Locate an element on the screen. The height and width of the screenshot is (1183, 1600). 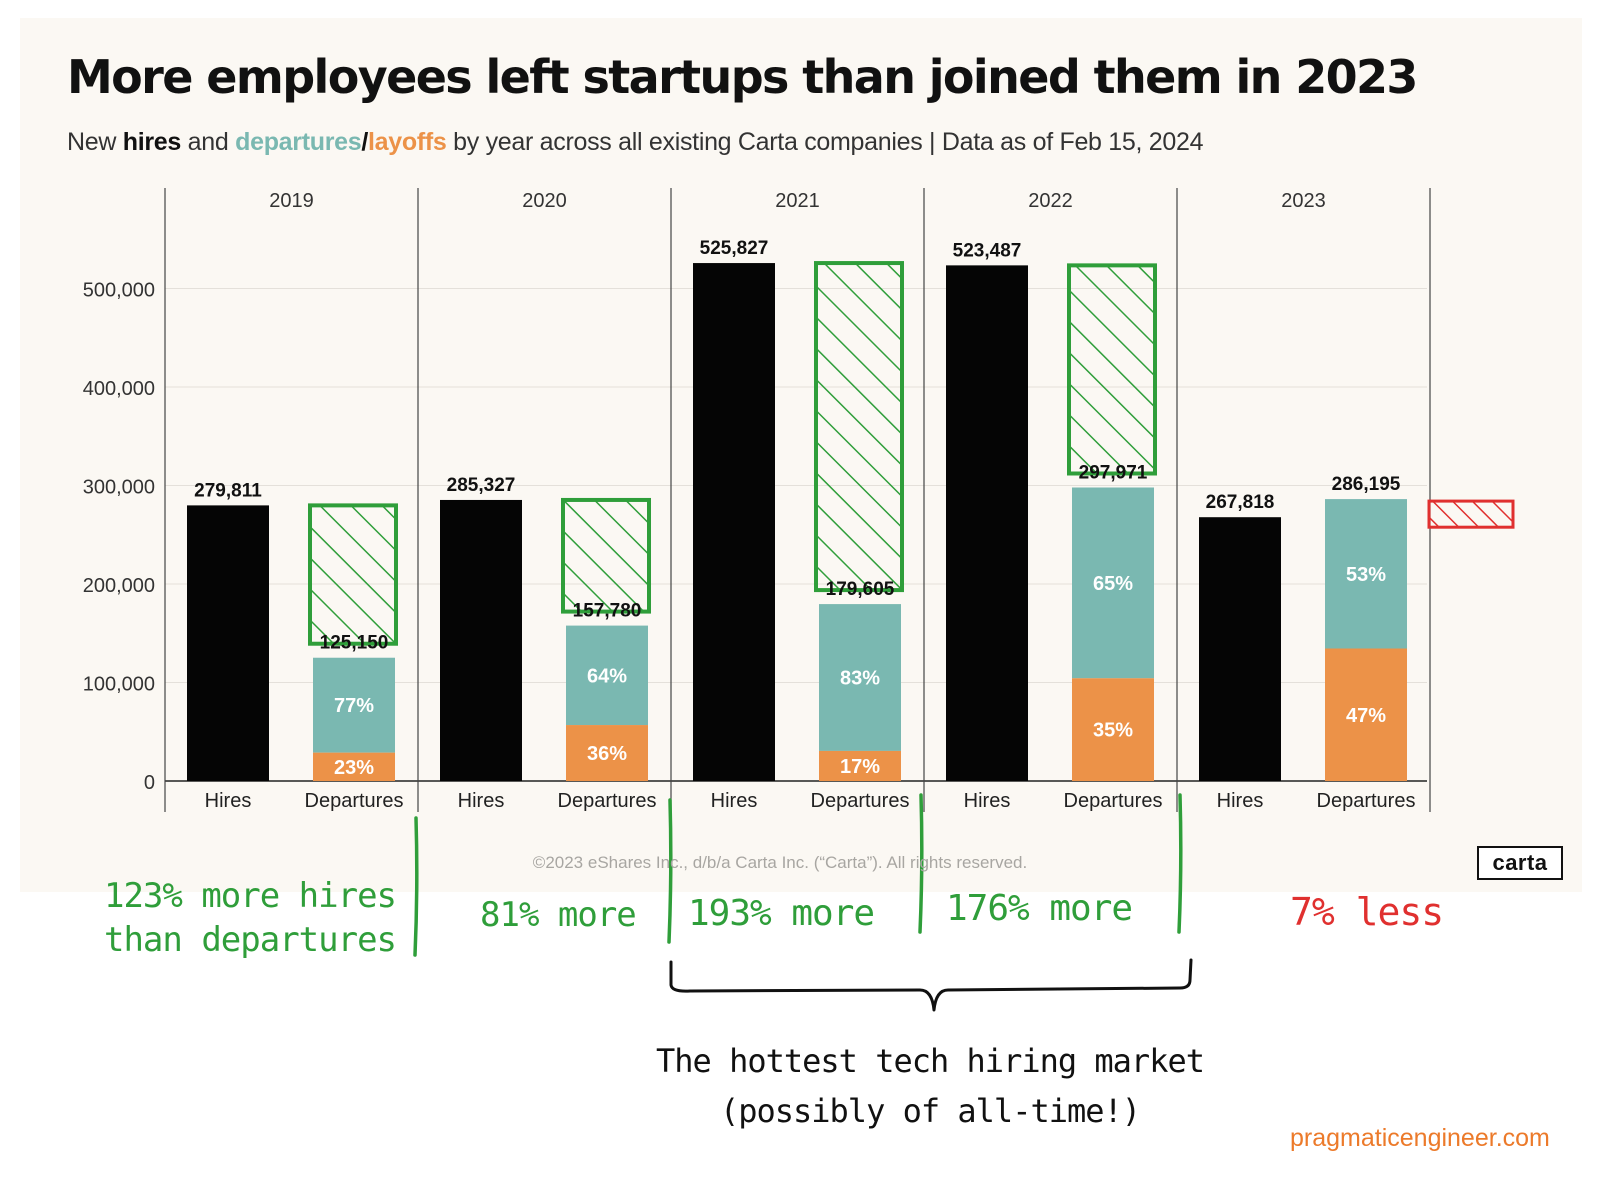
hires-value-label: 279,811 is located at coordinates (228, 490).